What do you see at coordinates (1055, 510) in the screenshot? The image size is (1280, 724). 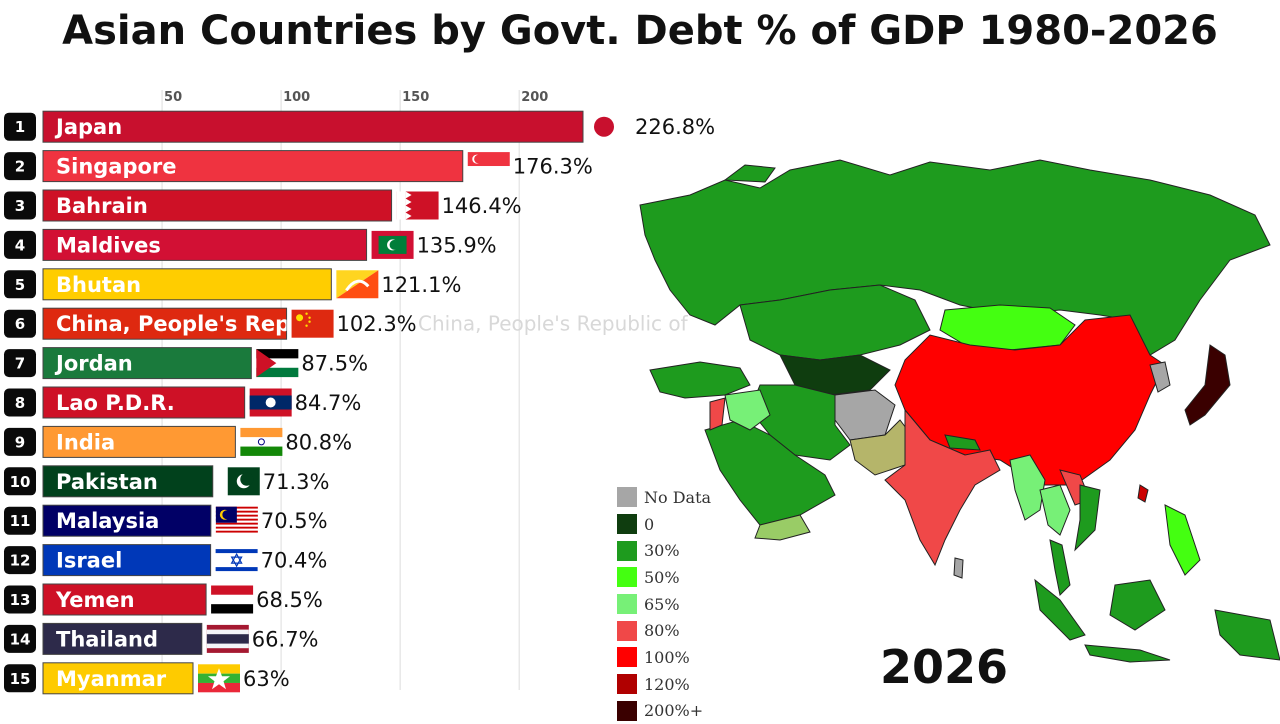 I see `map-region-thailand` at bounding box center [1055, 510].